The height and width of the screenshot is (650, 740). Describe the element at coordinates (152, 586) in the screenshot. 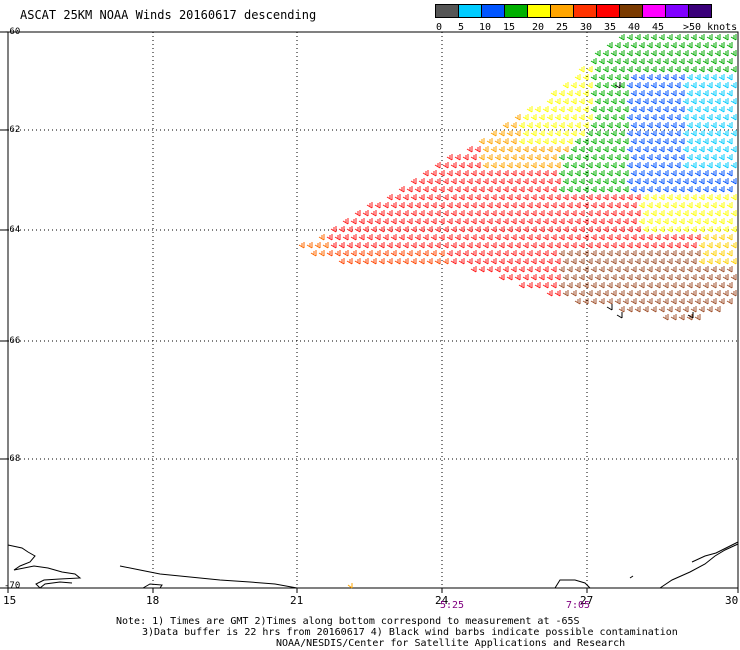

I see `coastline-inlet` at that location.